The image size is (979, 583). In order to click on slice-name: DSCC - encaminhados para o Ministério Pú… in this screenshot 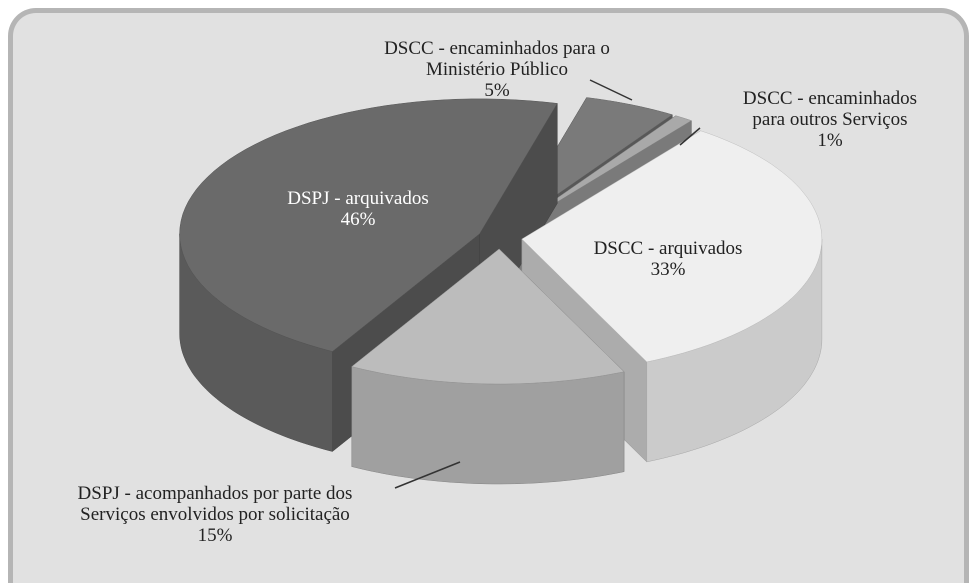, I will do `click(497, 59)`.